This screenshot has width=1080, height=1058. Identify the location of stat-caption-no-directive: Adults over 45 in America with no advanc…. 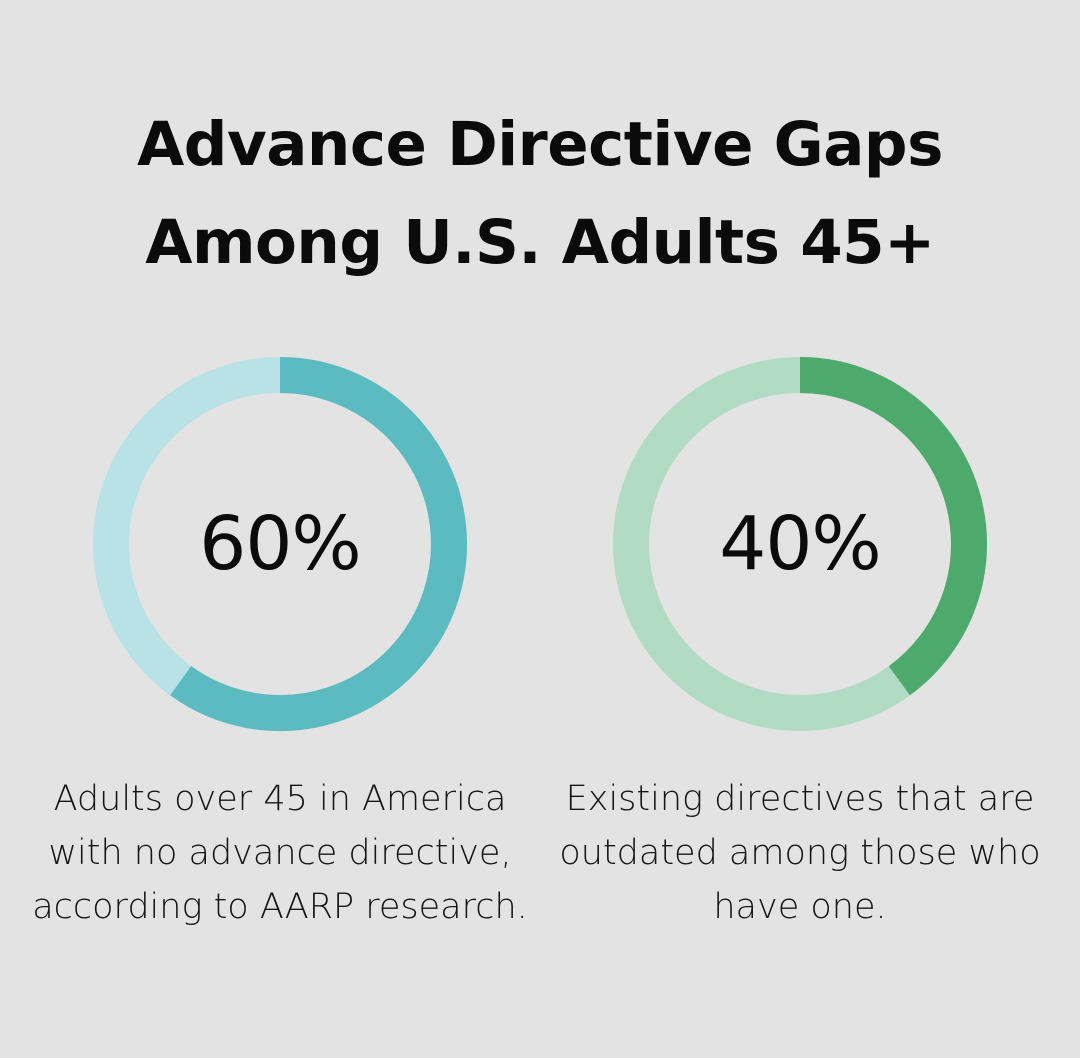
(280, 853).